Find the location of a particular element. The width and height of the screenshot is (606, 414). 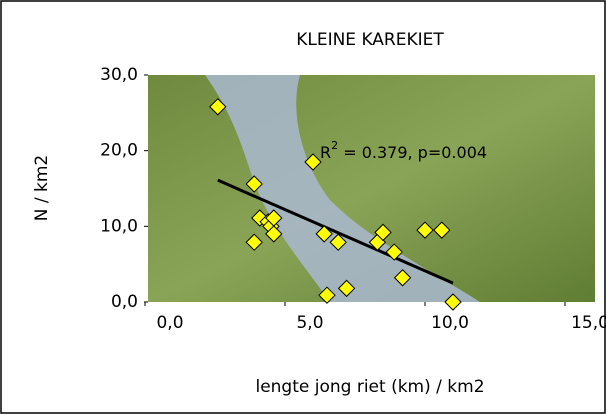

annotation-base: R is located at coordinates (325, 152).